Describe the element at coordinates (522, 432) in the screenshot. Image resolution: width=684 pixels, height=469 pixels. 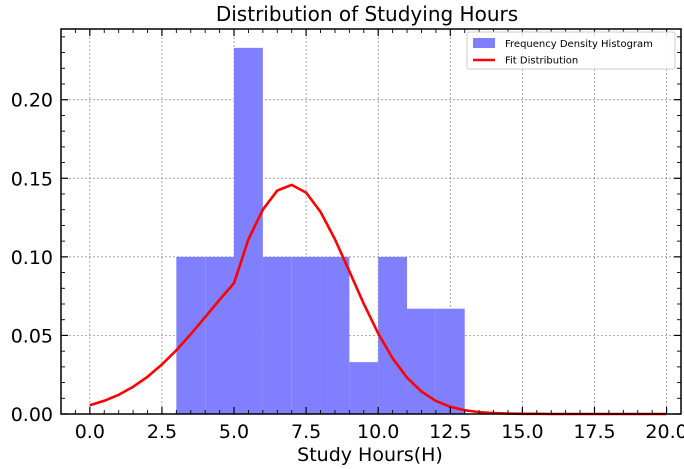
I see `x-tick-label: 15.0` at that location.